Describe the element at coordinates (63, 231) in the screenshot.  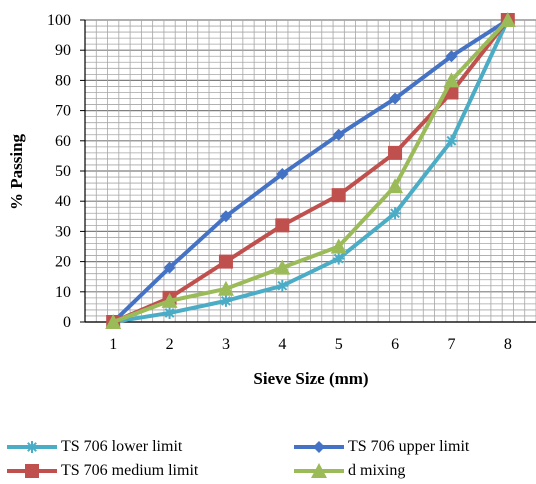
I see `y-tick-label: 30` at that location.